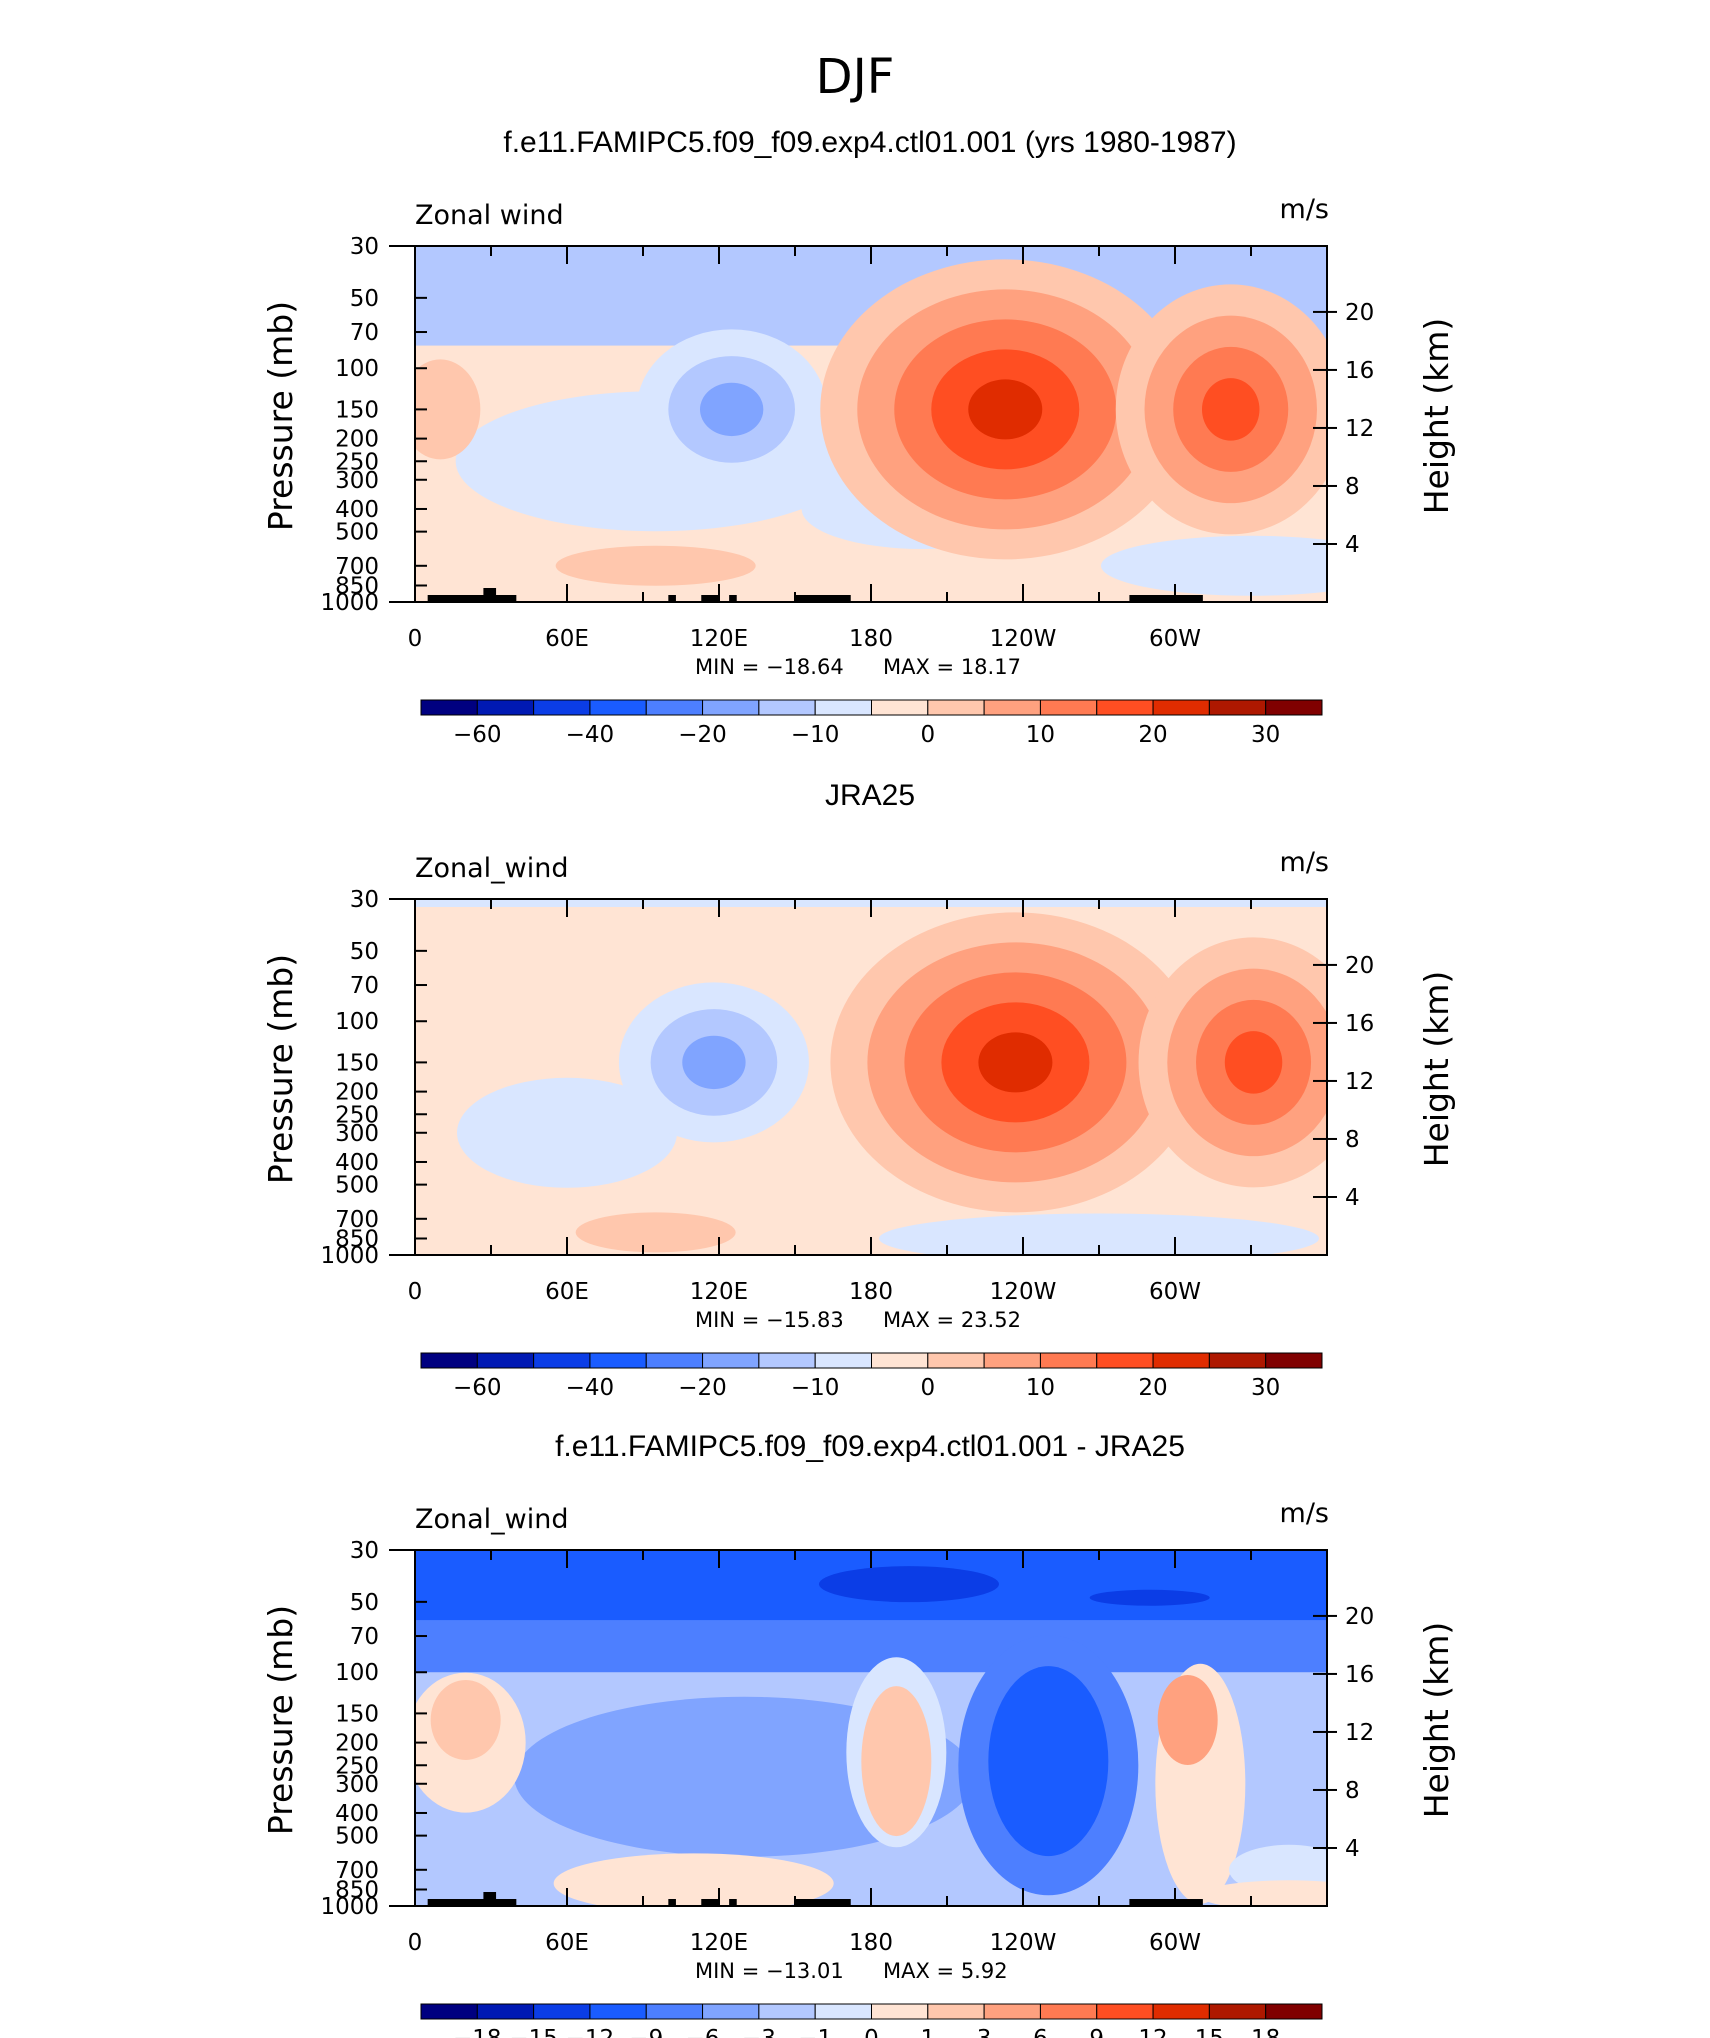 This screenshot has width=1710, height=2038. I want to click on colorbar-label: −10, so click(815, 1388).